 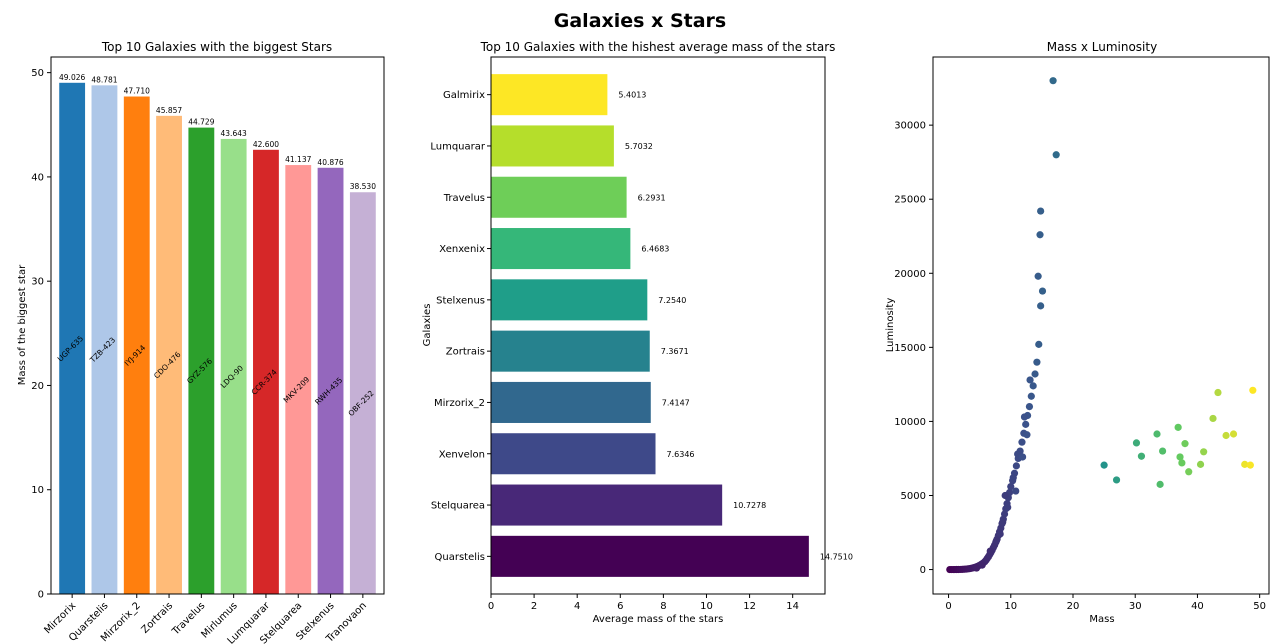 I want to click on chart2-xtick-label: 14, so click(x=792, y=606).